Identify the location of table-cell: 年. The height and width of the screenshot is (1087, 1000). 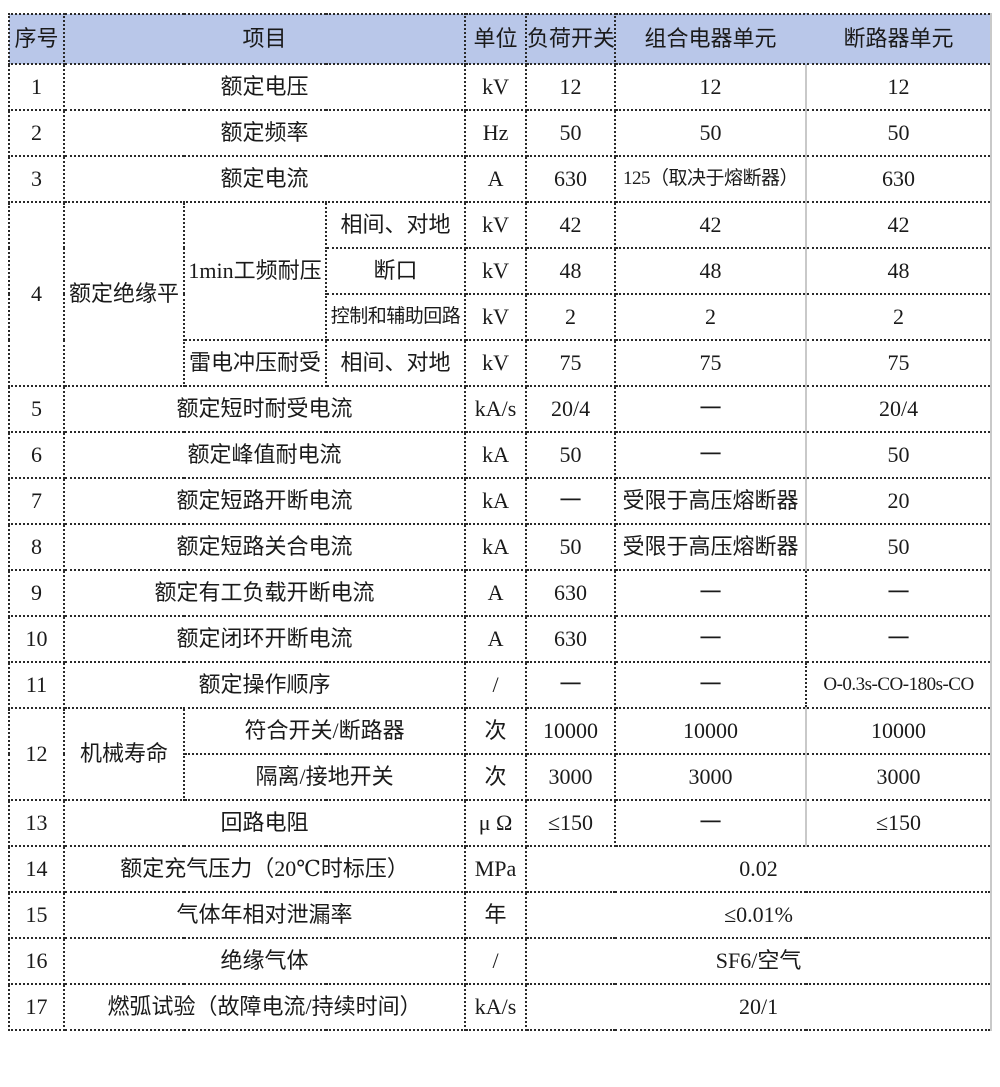
(496, 915).